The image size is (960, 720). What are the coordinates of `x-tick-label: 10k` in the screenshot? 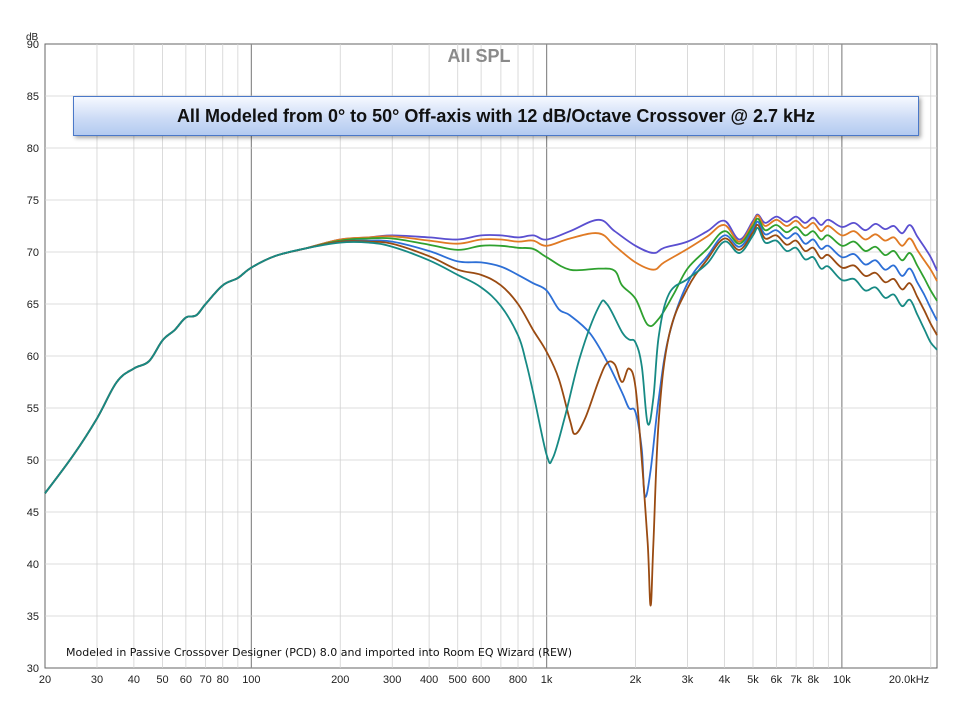 It's located at (842, 680).